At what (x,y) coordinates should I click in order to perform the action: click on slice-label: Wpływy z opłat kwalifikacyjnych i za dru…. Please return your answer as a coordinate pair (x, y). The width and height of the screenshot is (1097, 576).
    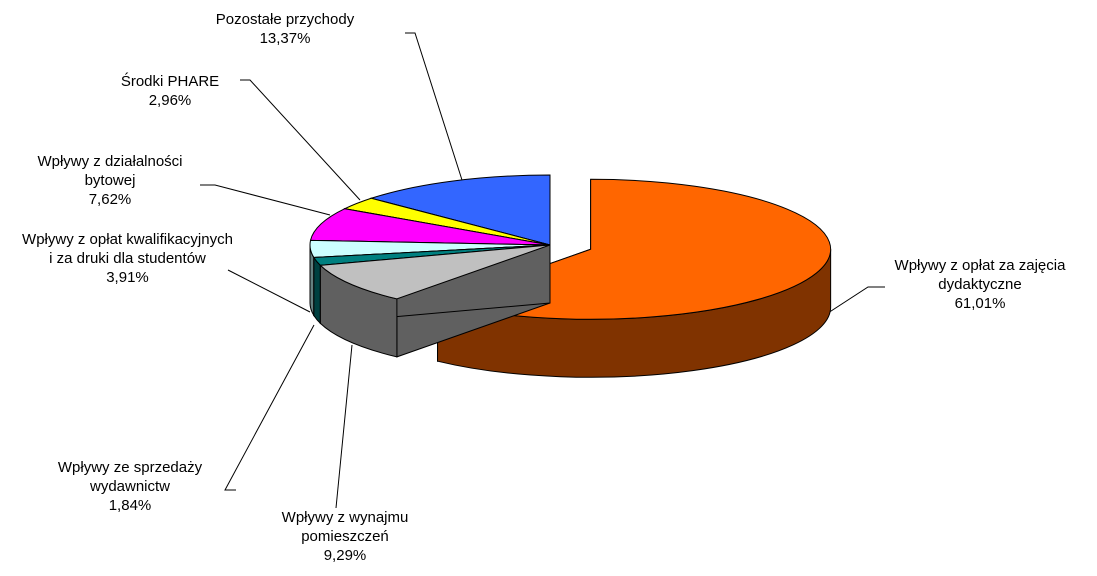
    Looking at the image, I should click on (127, 258).